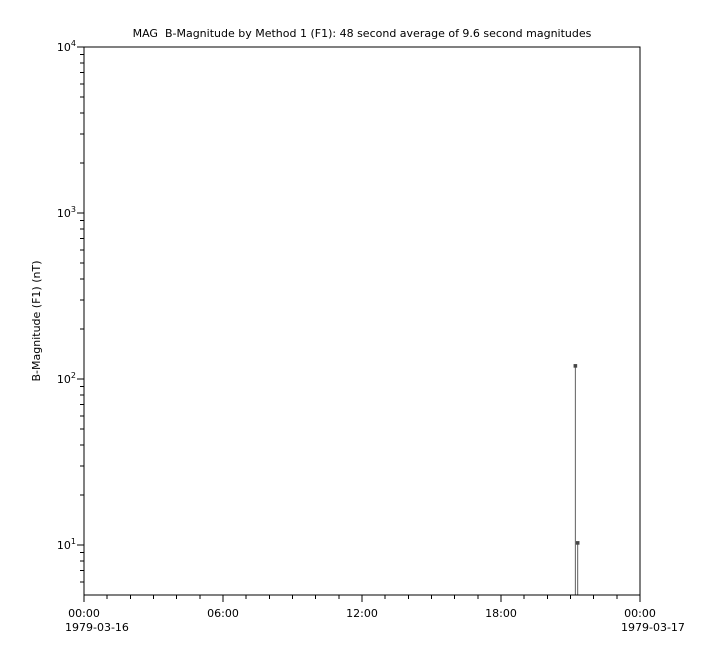 Image resolution: width=724 pixels, height=656 pixels. Describe the element at coordinates (97, 627) in the screenshot. I see `x-start-date-label: 1979-03-16` at that location.